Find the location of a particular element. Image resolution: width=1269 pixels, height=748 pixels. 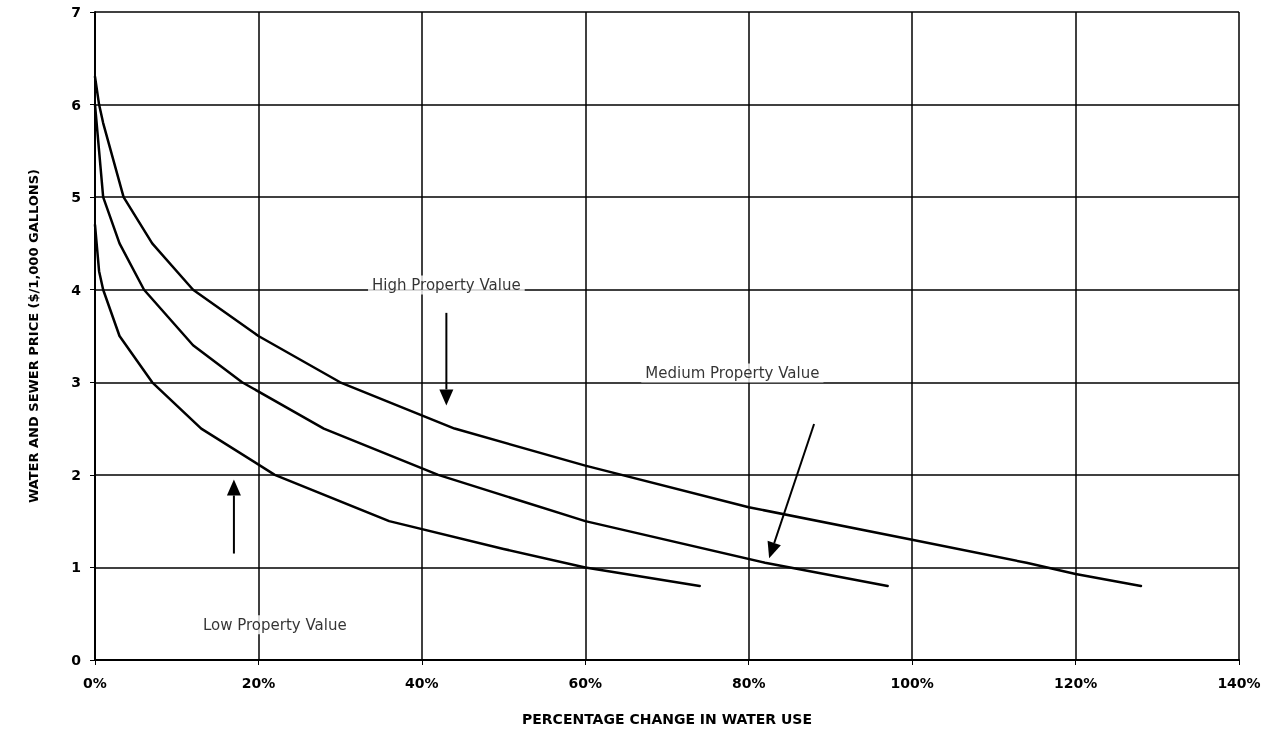

y-tick-label: 0 is located at coordinates (76, 660).